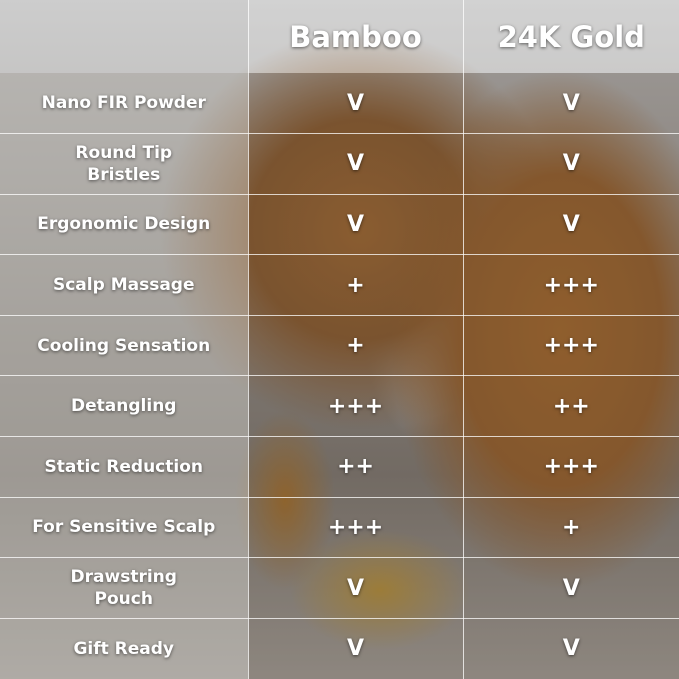  I want to click on header-row: Bamboo 24K Gold, so click(339, 36).